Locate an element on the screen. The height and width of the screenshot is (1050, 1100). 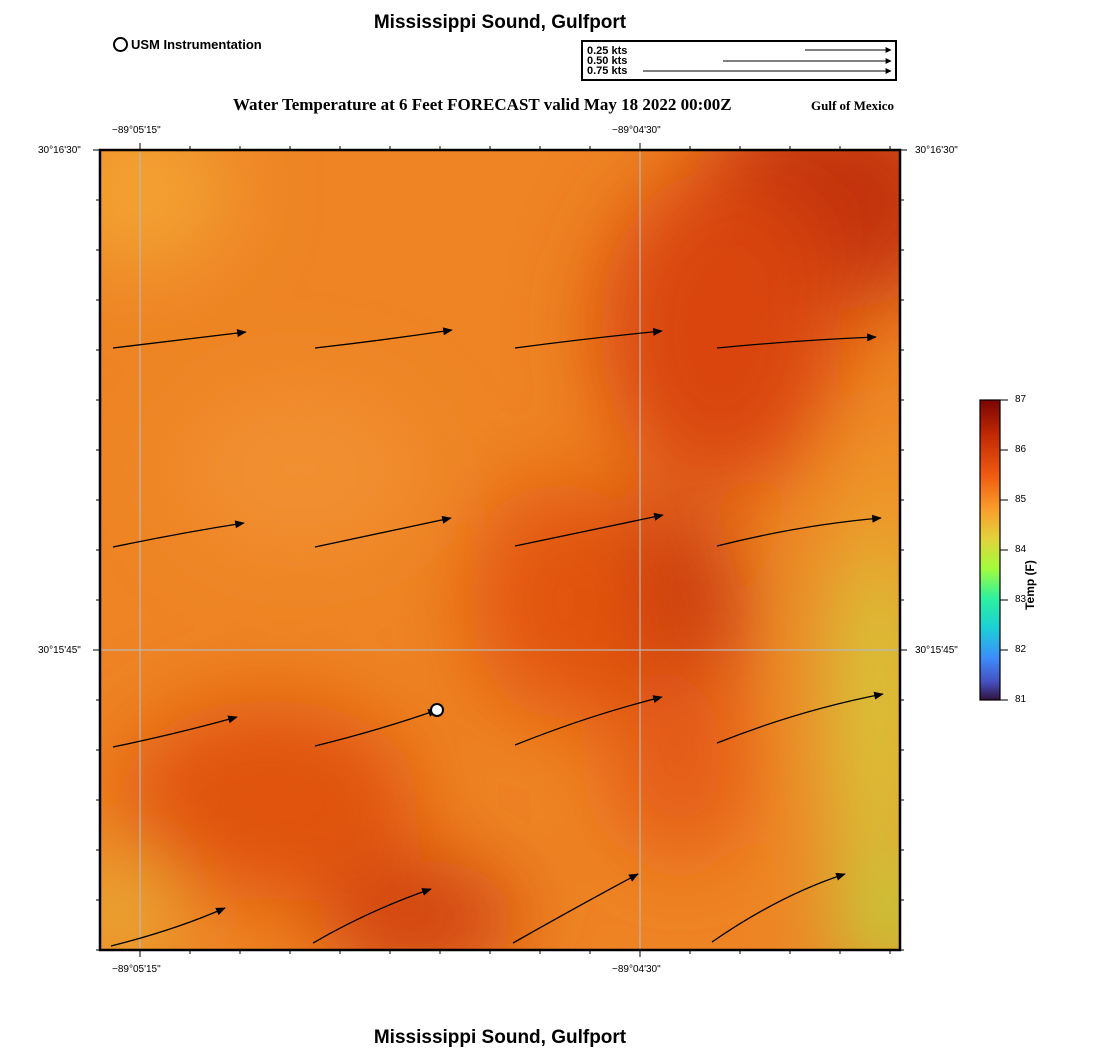
station-legend: USM Instrumentation is located at coordinates (187, 44).